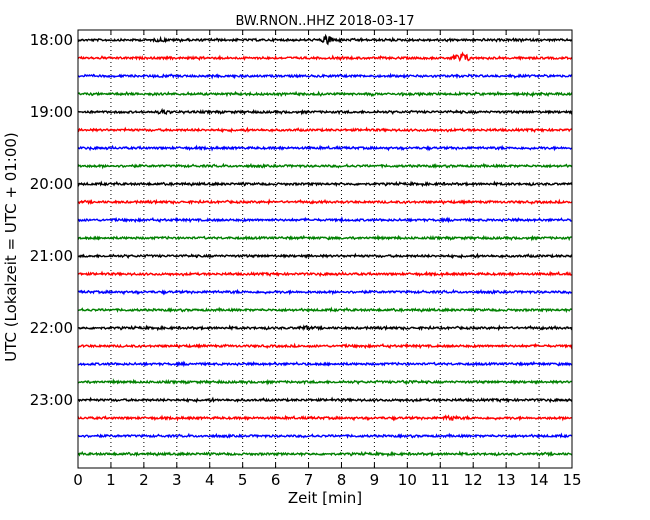  Describe the element at coordinates (473, 480) in the screenshot. I see `x-tick-label: 12` at that location.